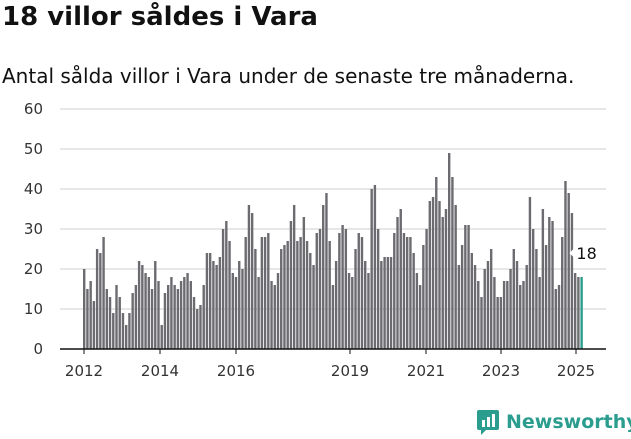  Describe the element at coordinates (581, 313) in the screenshot. I see `bar-highlight` at that location.